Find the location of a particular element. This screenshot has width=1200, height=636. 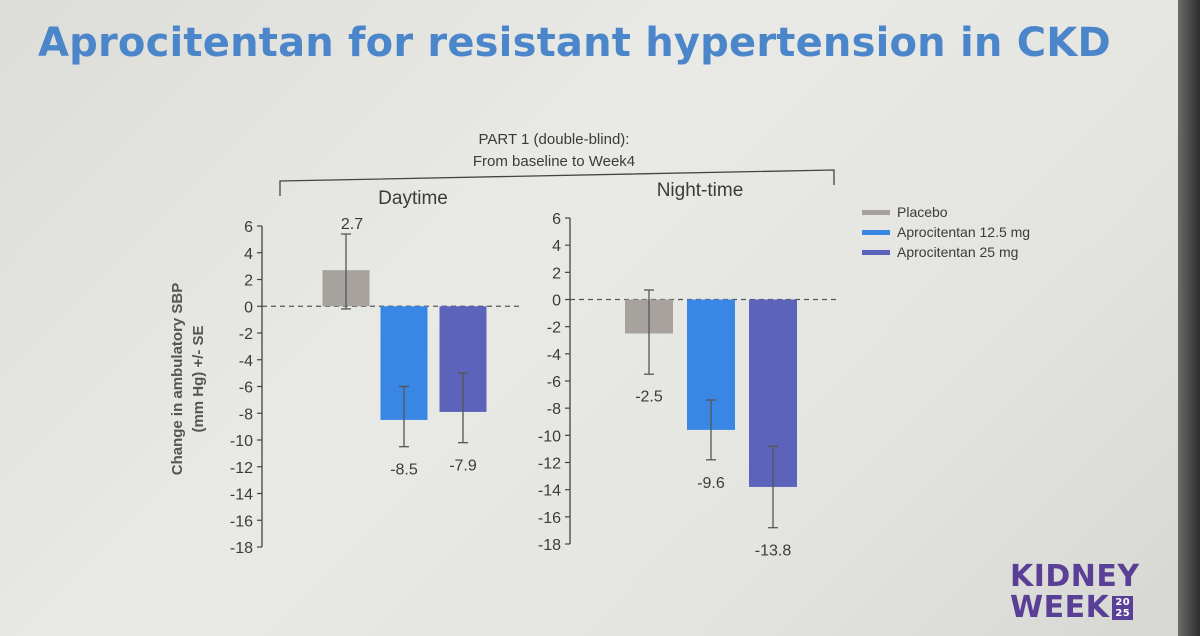

screen-edge is located at coordinates (1189, 318).